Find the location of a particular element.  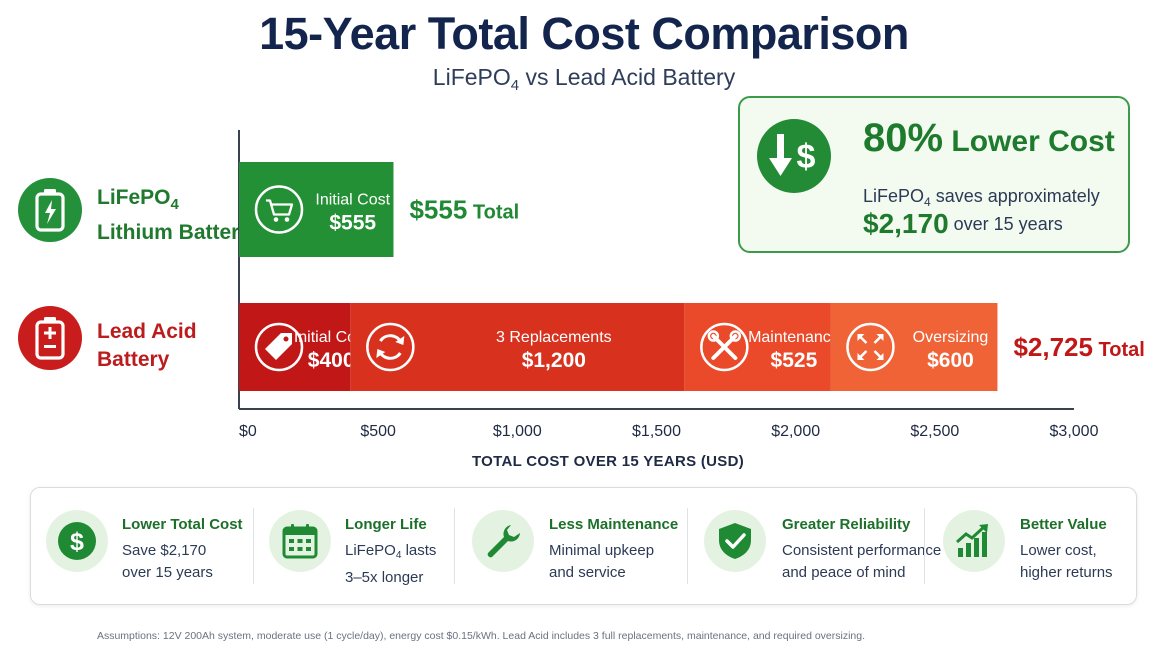

segment-value-label: $525 is located at coordinates (794, 360).